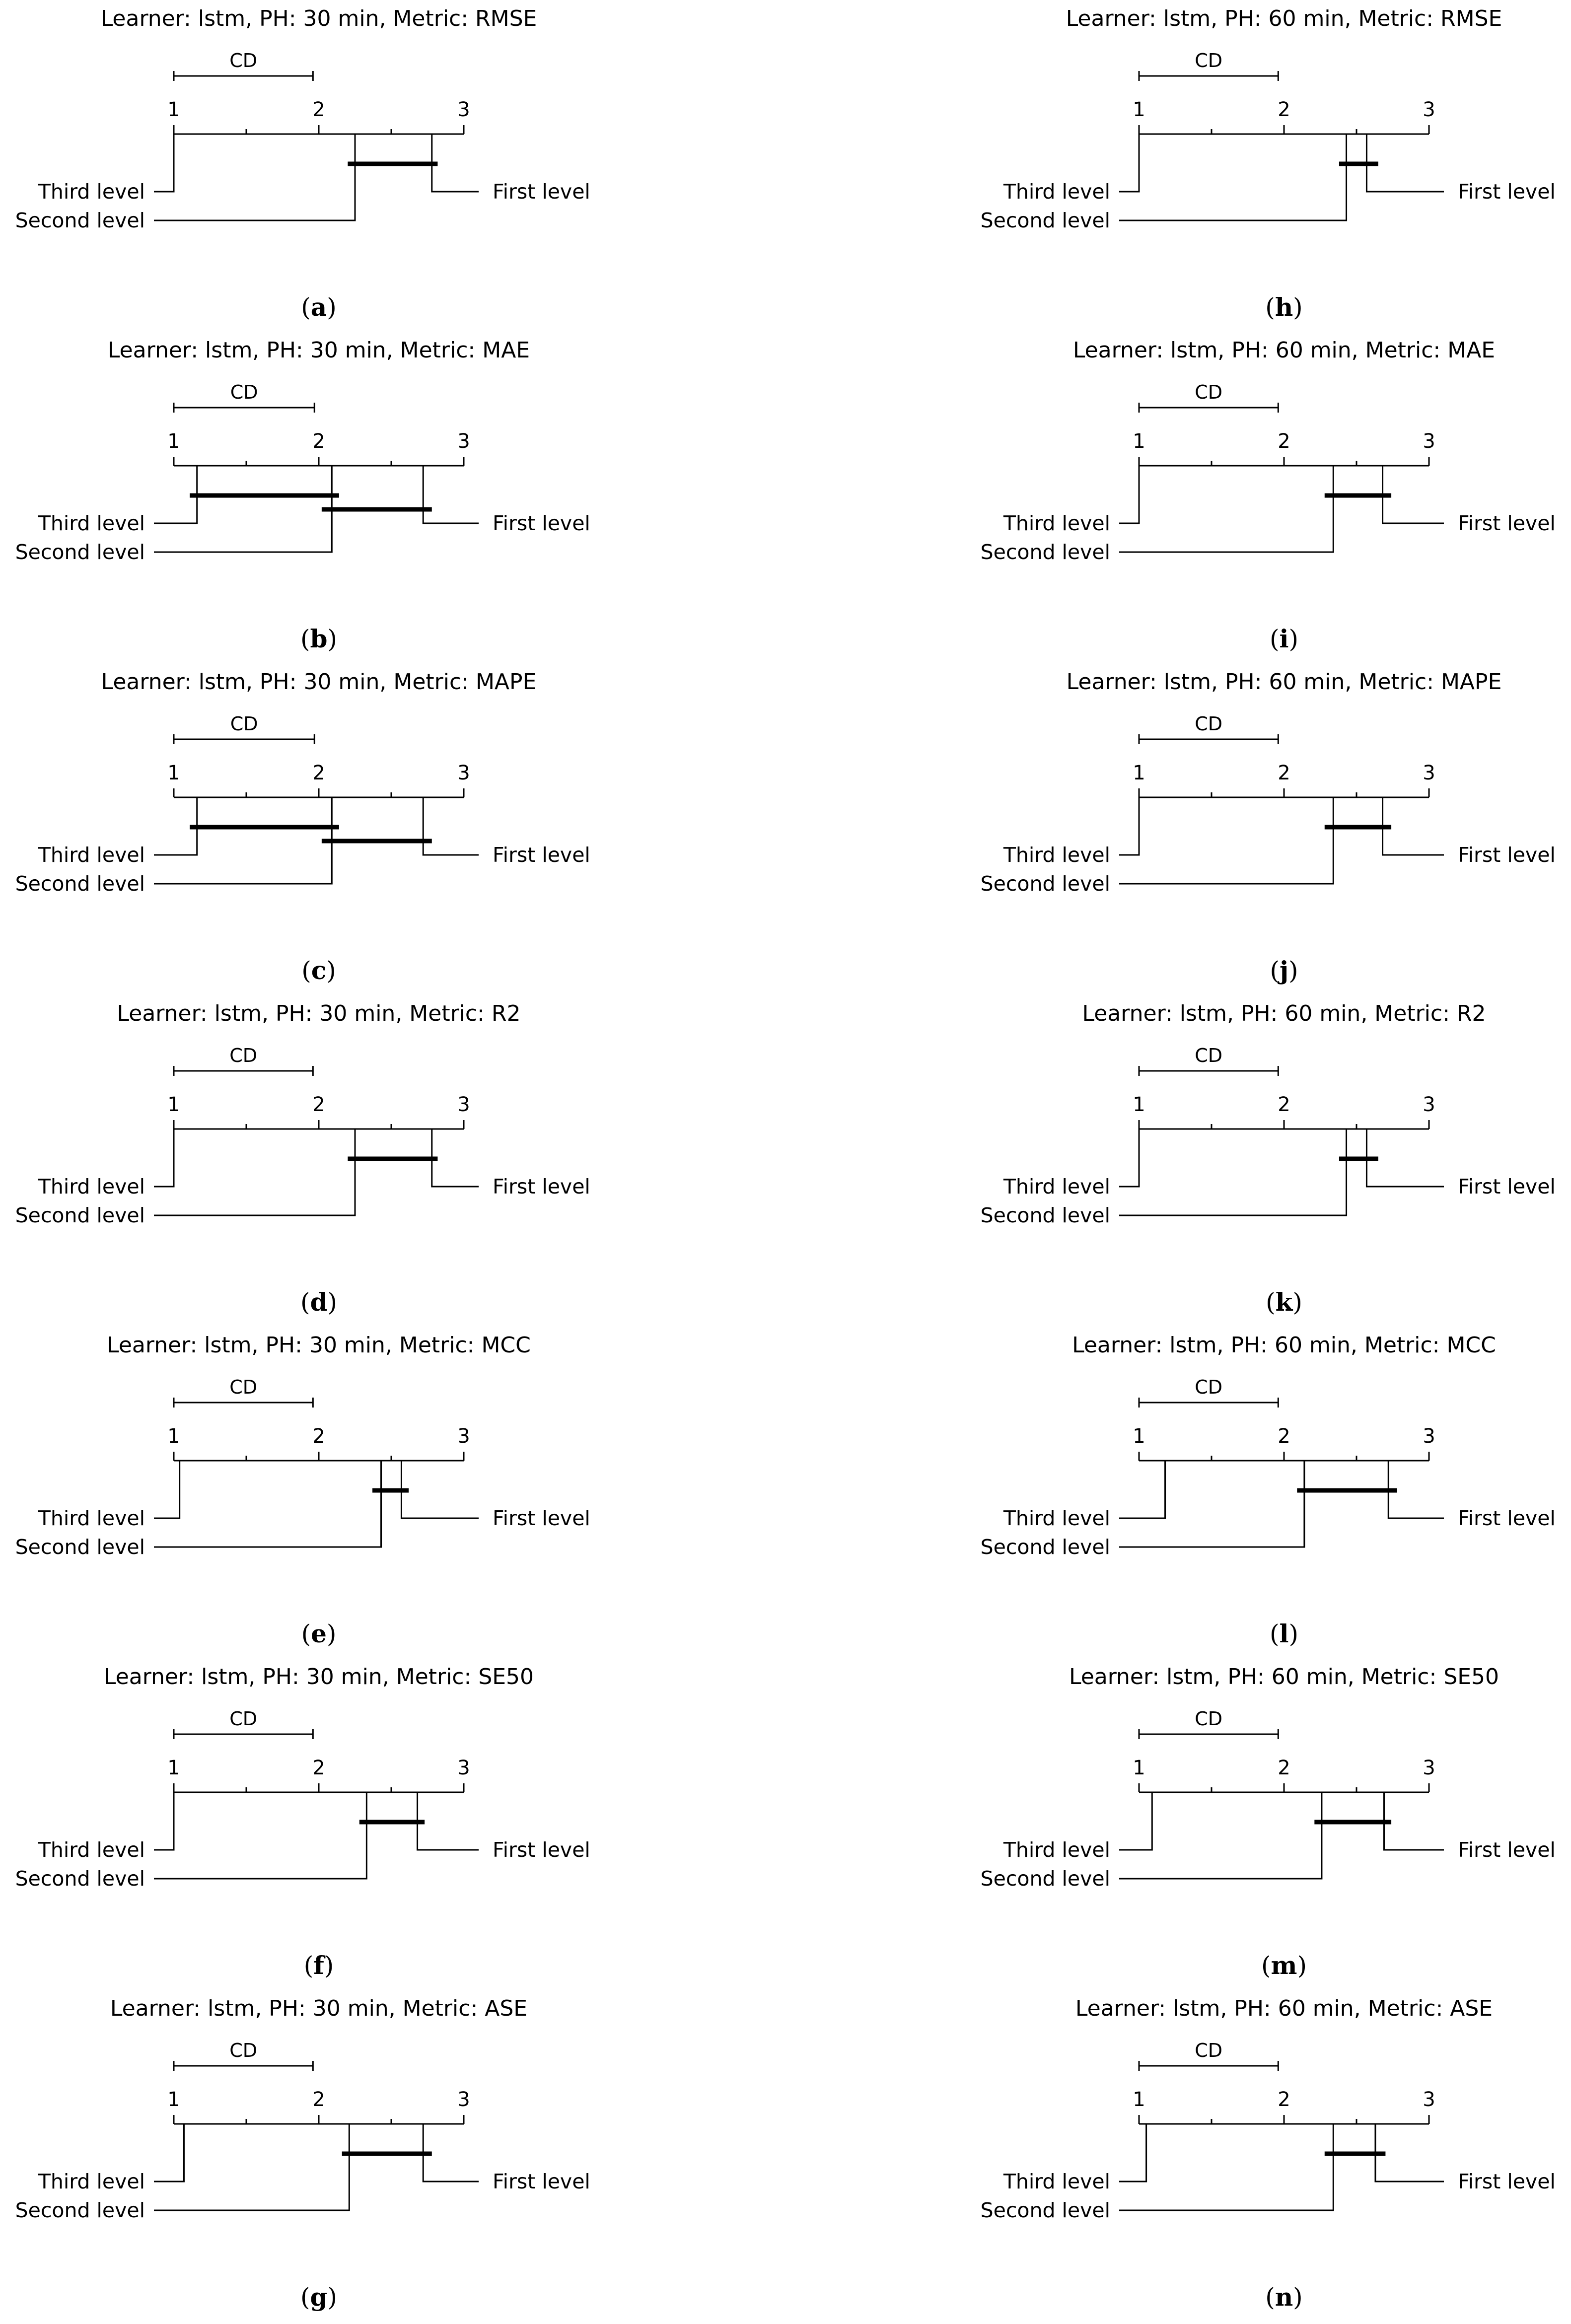 The width and height of the screenshot is (1571, 2324). I want to click on panel-title: Learner: lstm, PH: 30 min, Metric: MCC, so click(319, 1345).